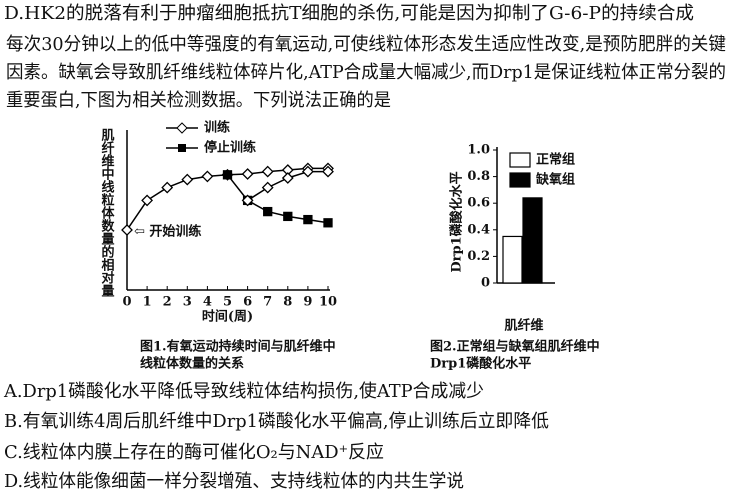 This screenshot has height=492, width=735. I want to click on caption: 图2.正常组与缺氧组肌纤维中, so click(515, 347).